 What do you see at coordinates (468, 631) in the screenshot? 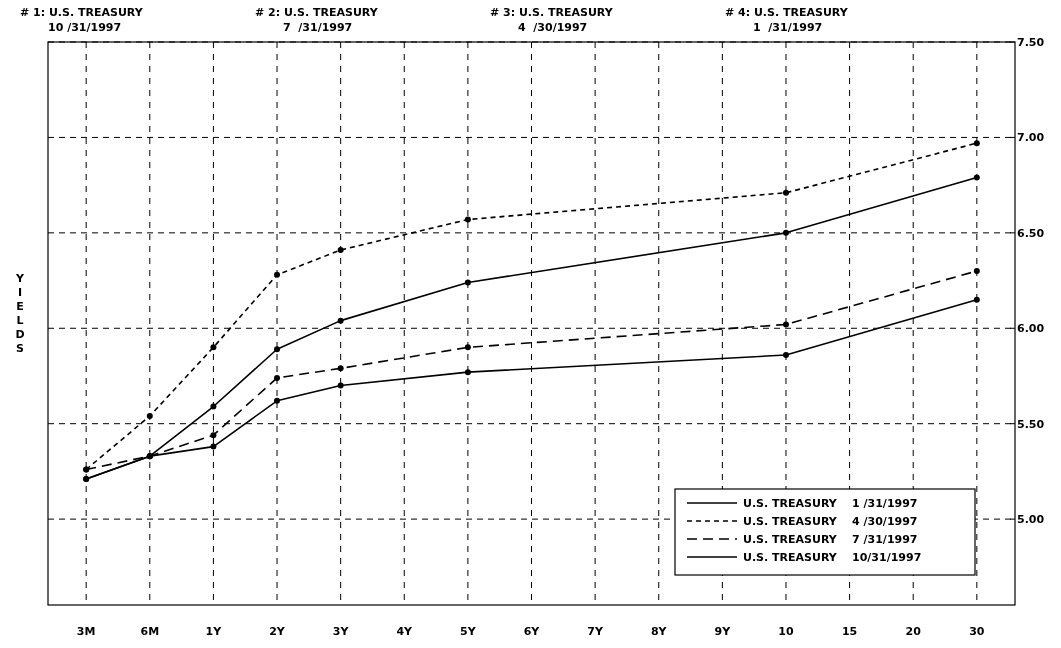
I see `x-tick-label: 5Y` at bounding box center [468, 631].